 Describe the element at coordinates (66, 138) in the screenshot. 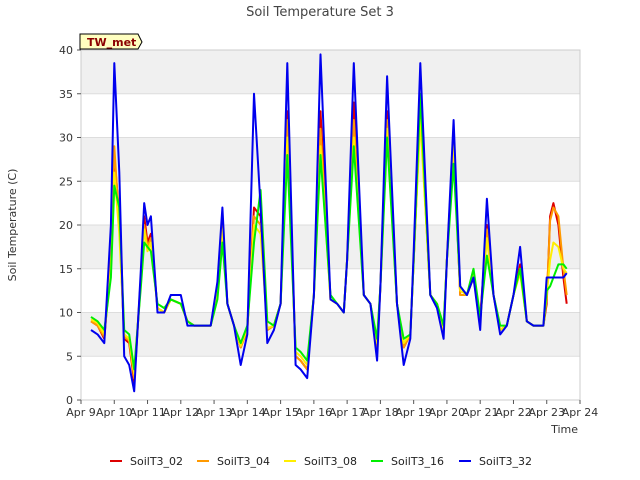

I see `y-tick-label: 30` at that location.